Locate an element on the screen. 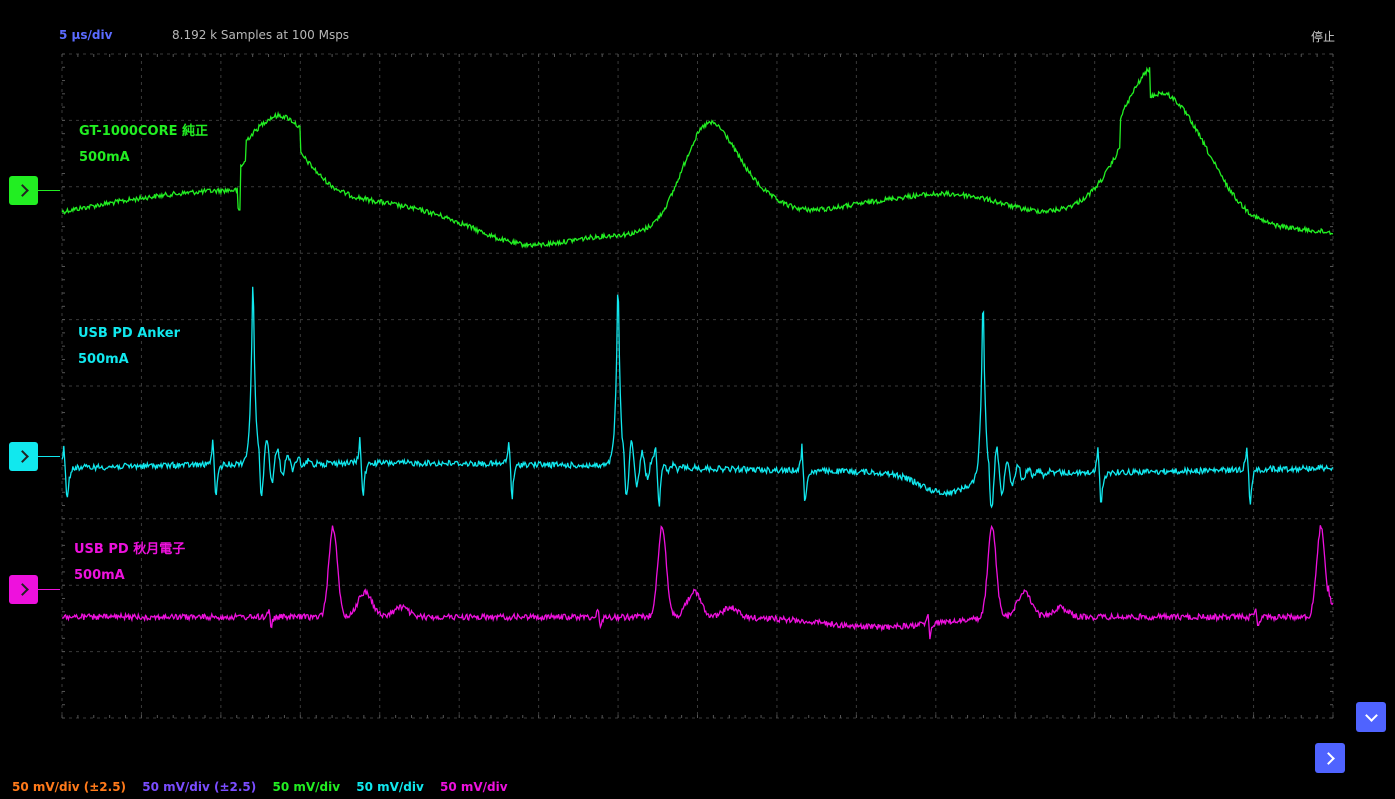  scale-label-cyan: 50 mV/div is located at coordinates (390, 787).